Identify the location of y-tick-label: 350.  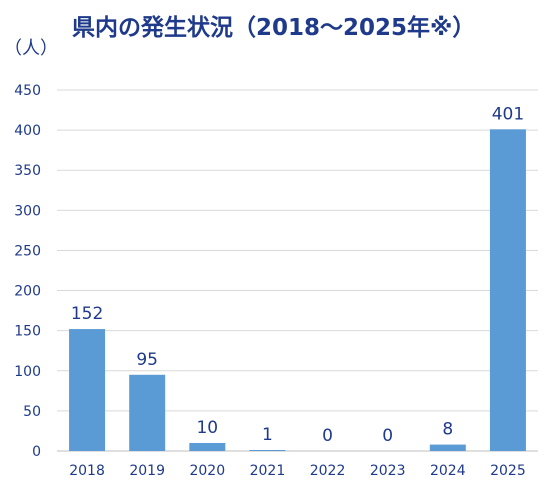
(27, 171).